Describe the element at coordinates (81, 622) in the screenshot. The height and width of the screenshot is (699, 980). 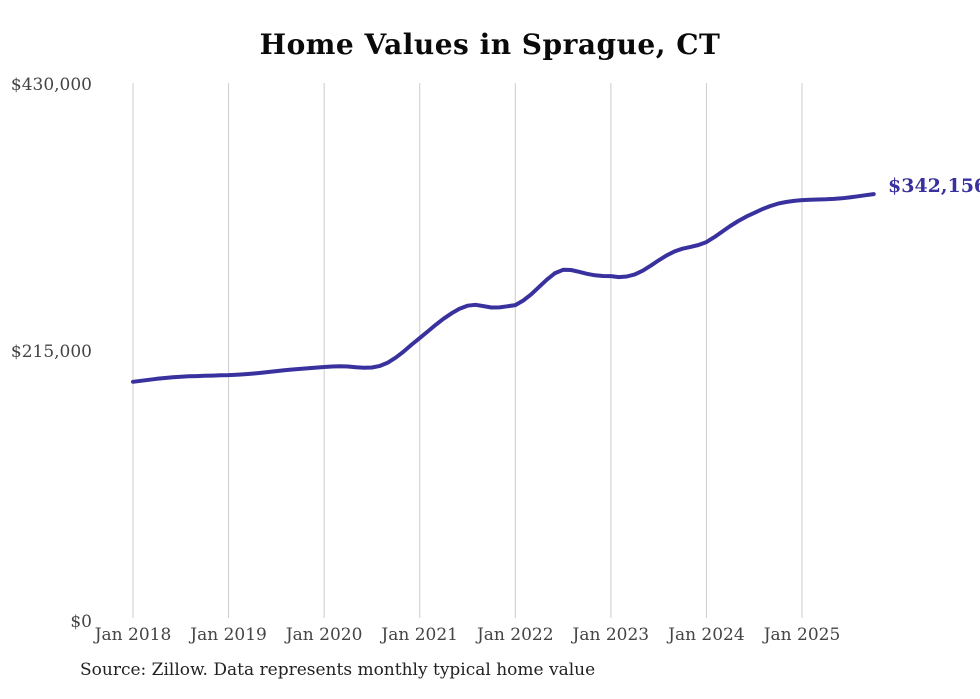
I see `y-axis-label-0: $0` at that location.